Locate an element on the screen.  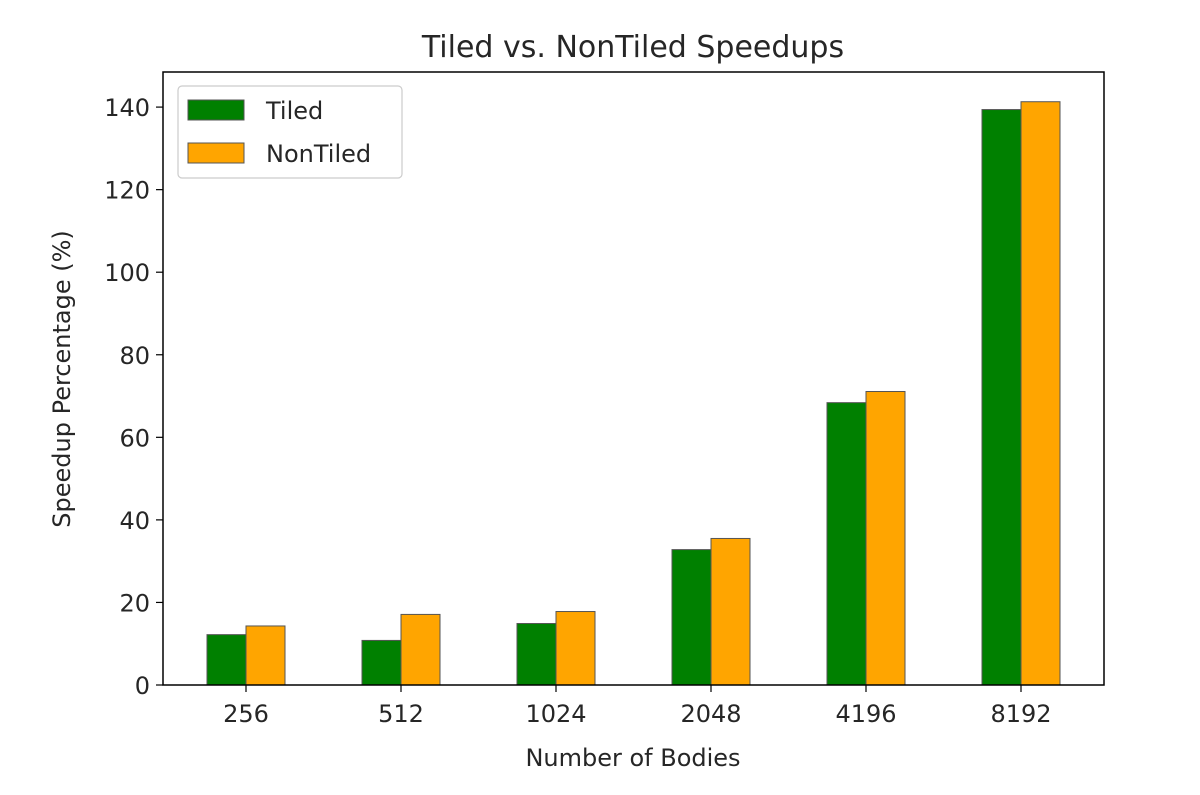
y-tick-label: 100 is located at coordinates (127, 273).